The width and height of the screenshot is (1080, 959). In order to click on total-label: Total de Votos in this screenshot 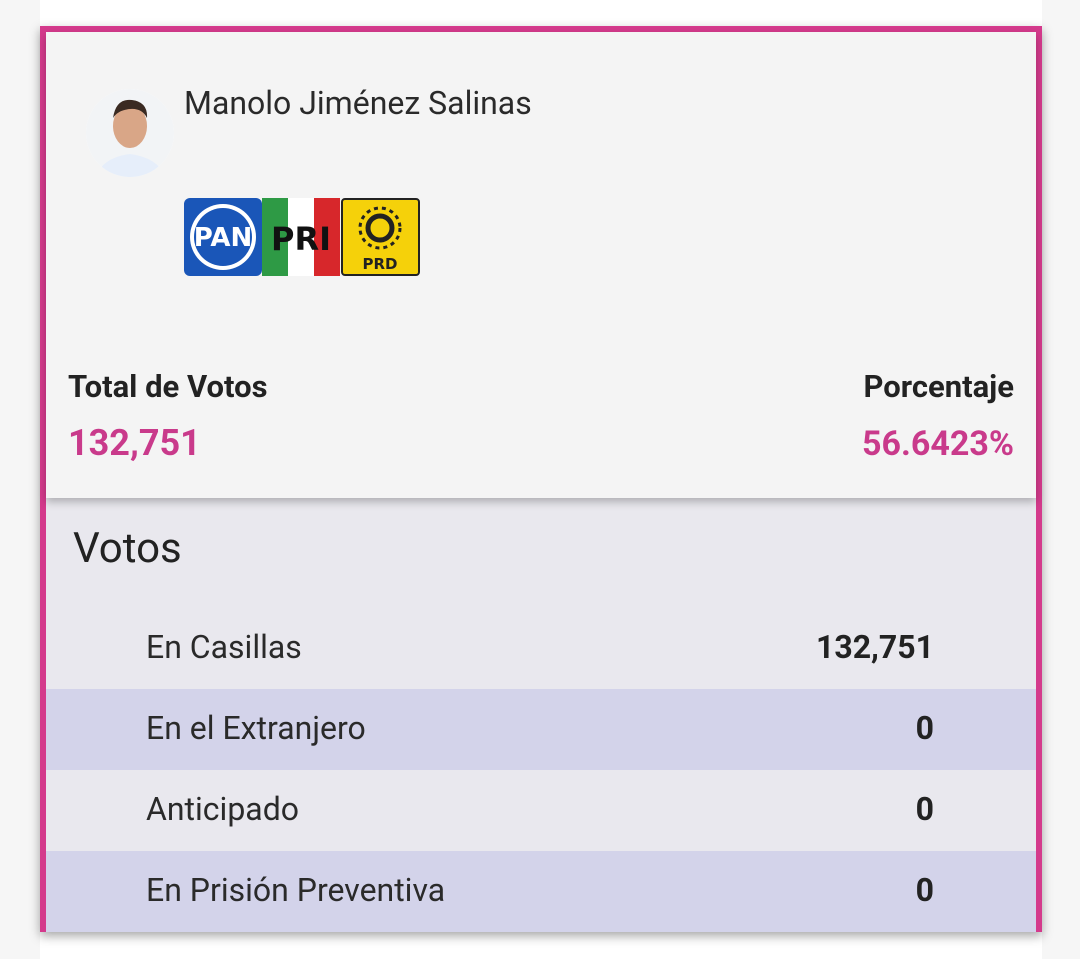, I will do `click(168, 386)`.